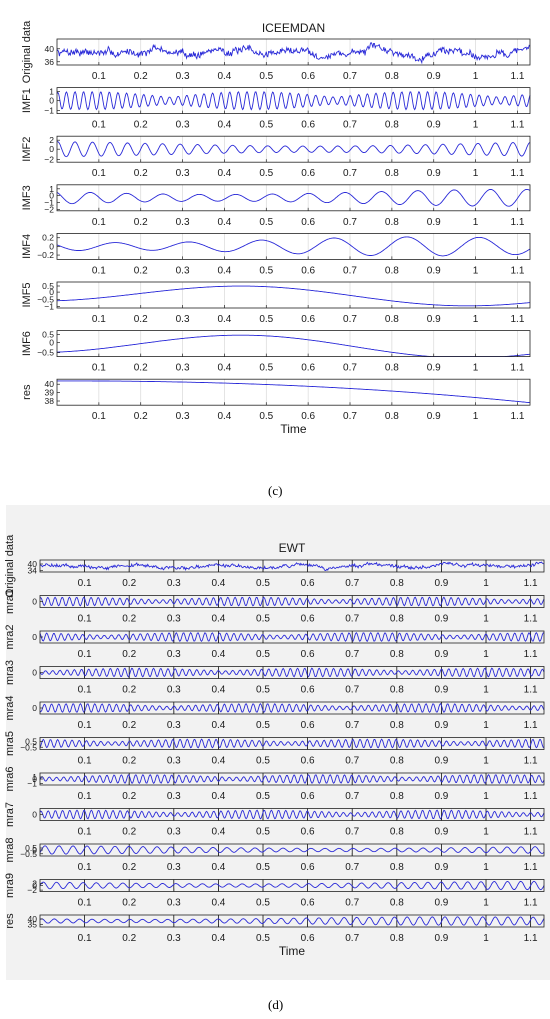  Describe the element at coordinates (352, 832) in the screenshot. I see `x-tick-label: 0.7` at that location.